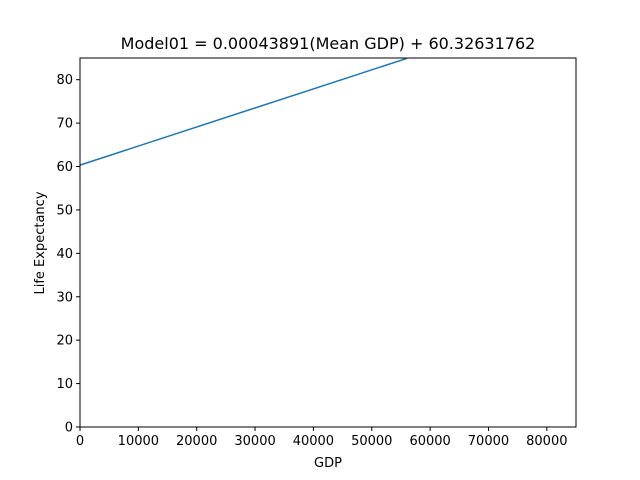 The height and width of the screenshot is (480, 640). I want to click on regression-line, so click(244, 112).